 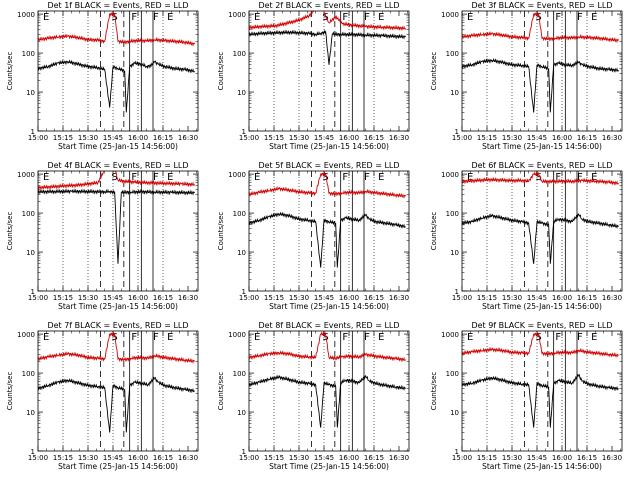 I want to click on panel-title: Det 7f BLACK = Events, RED = LLD, so click(x=117, y=325).